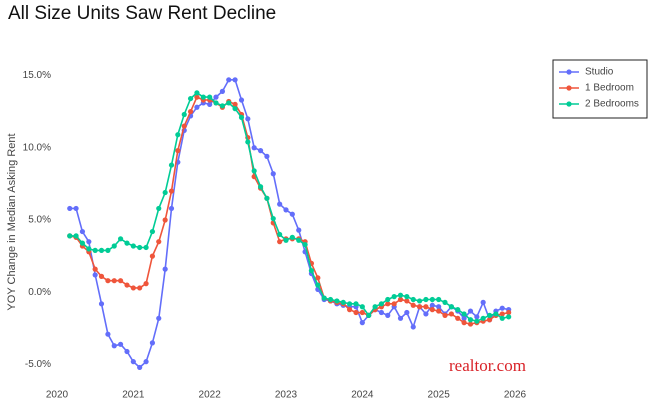 The image size is (650, 403). What do you see at coordinates (612, 104) in the screenshot?
I see `legend-label: 2 Bedrooms` at bounding box center [612, 104].